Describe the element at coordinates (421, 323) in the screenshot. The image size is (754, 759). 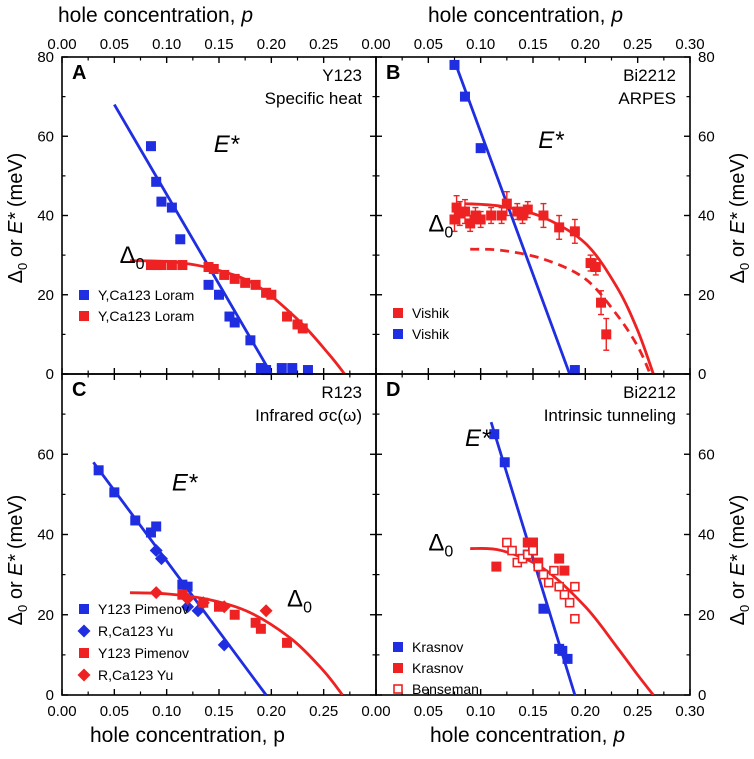
I see `legend: Vishik Vishik` at that location.